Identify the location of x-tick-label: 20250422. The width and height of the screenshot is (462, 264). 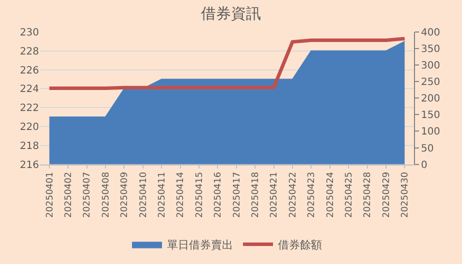
(293, 195).